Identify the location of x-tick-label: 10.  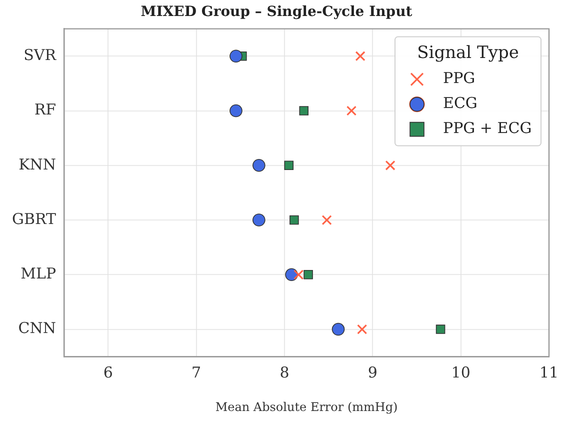
(460, 372).